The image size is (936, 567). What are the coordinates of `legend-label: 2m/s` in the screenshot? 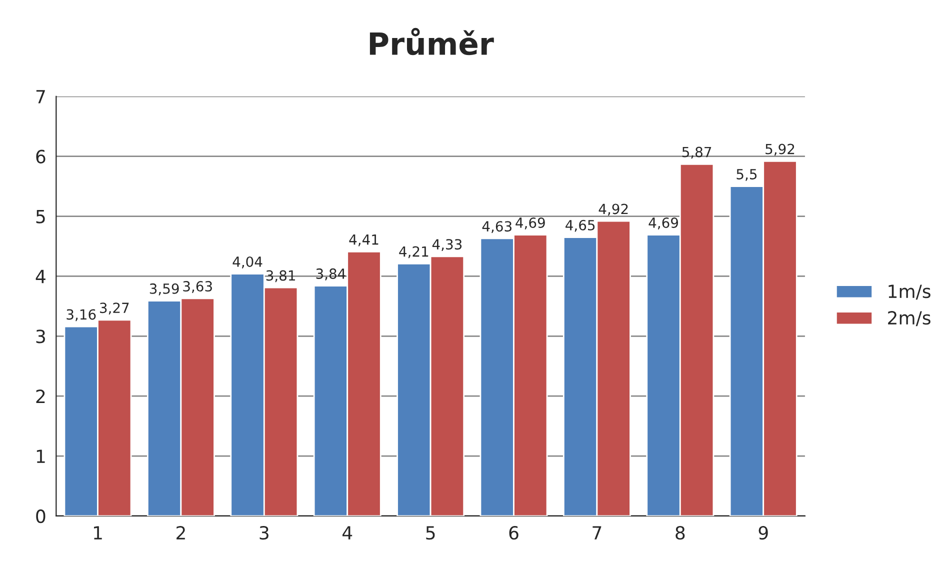 It's located at (909, 318).